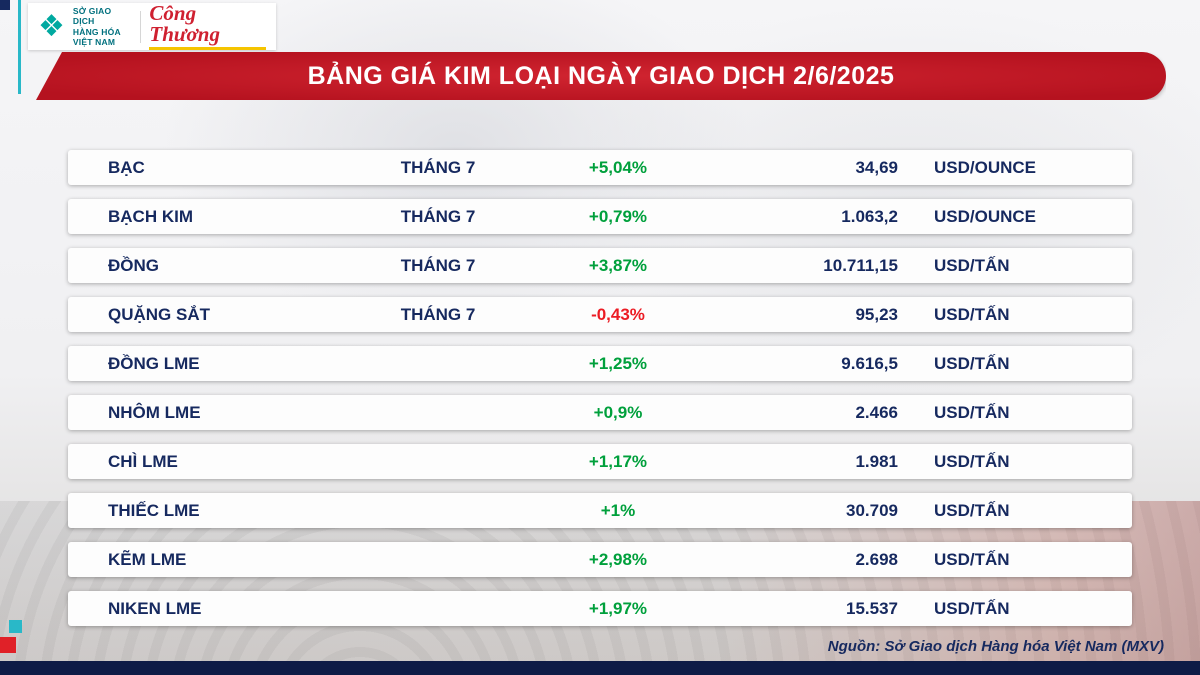 The width and height of the screenshot is (1200, 675). I want to click on commodity-name: BẠC, so click(126, 167).